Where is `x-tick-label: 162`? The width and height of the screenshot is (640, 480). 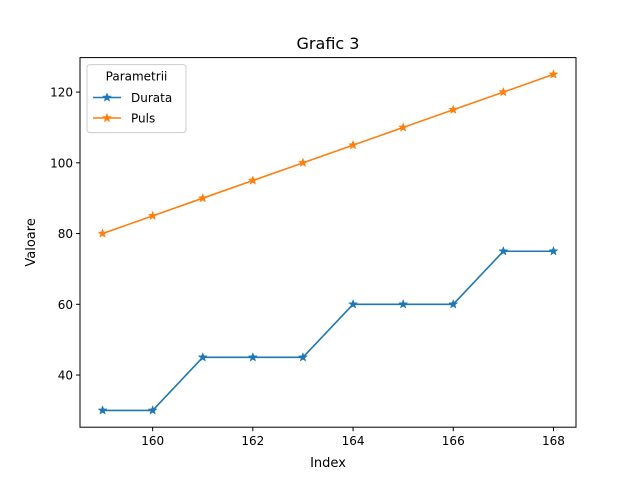
x-tick-label: 162 is located at coordinates (252, 441).